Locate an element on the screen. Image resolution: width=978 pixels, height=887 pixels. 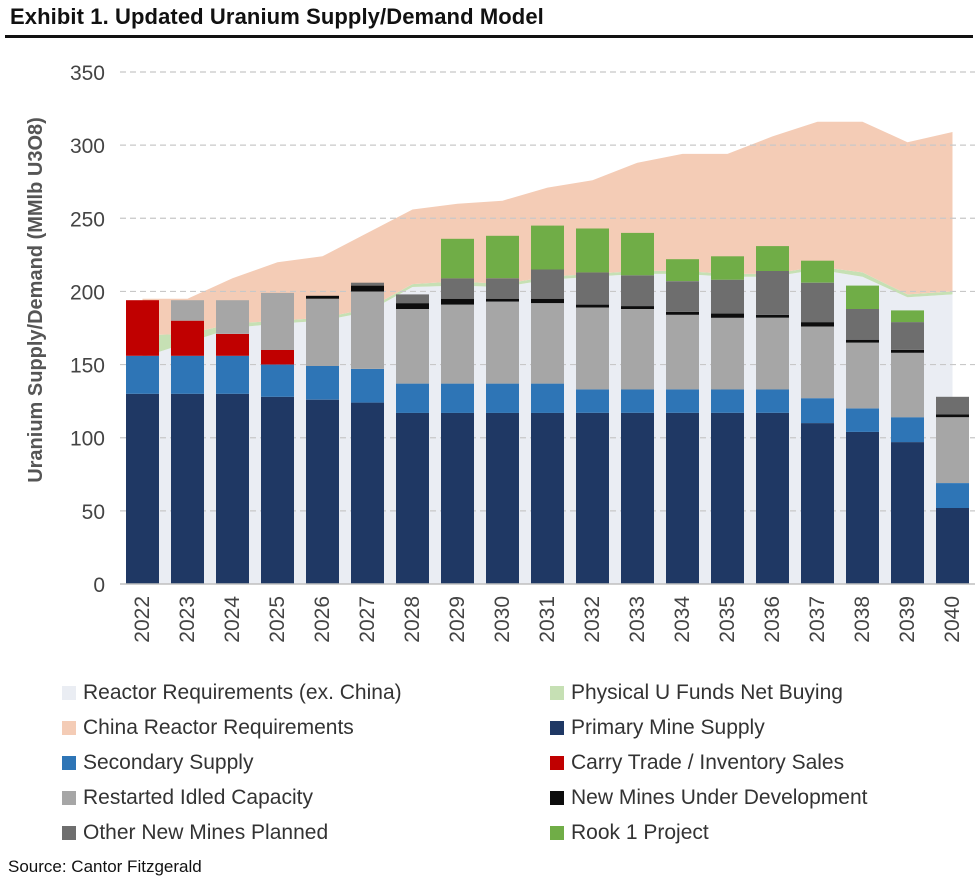
legend-item: New Mines Under Development is located at coordinates (708, 798).